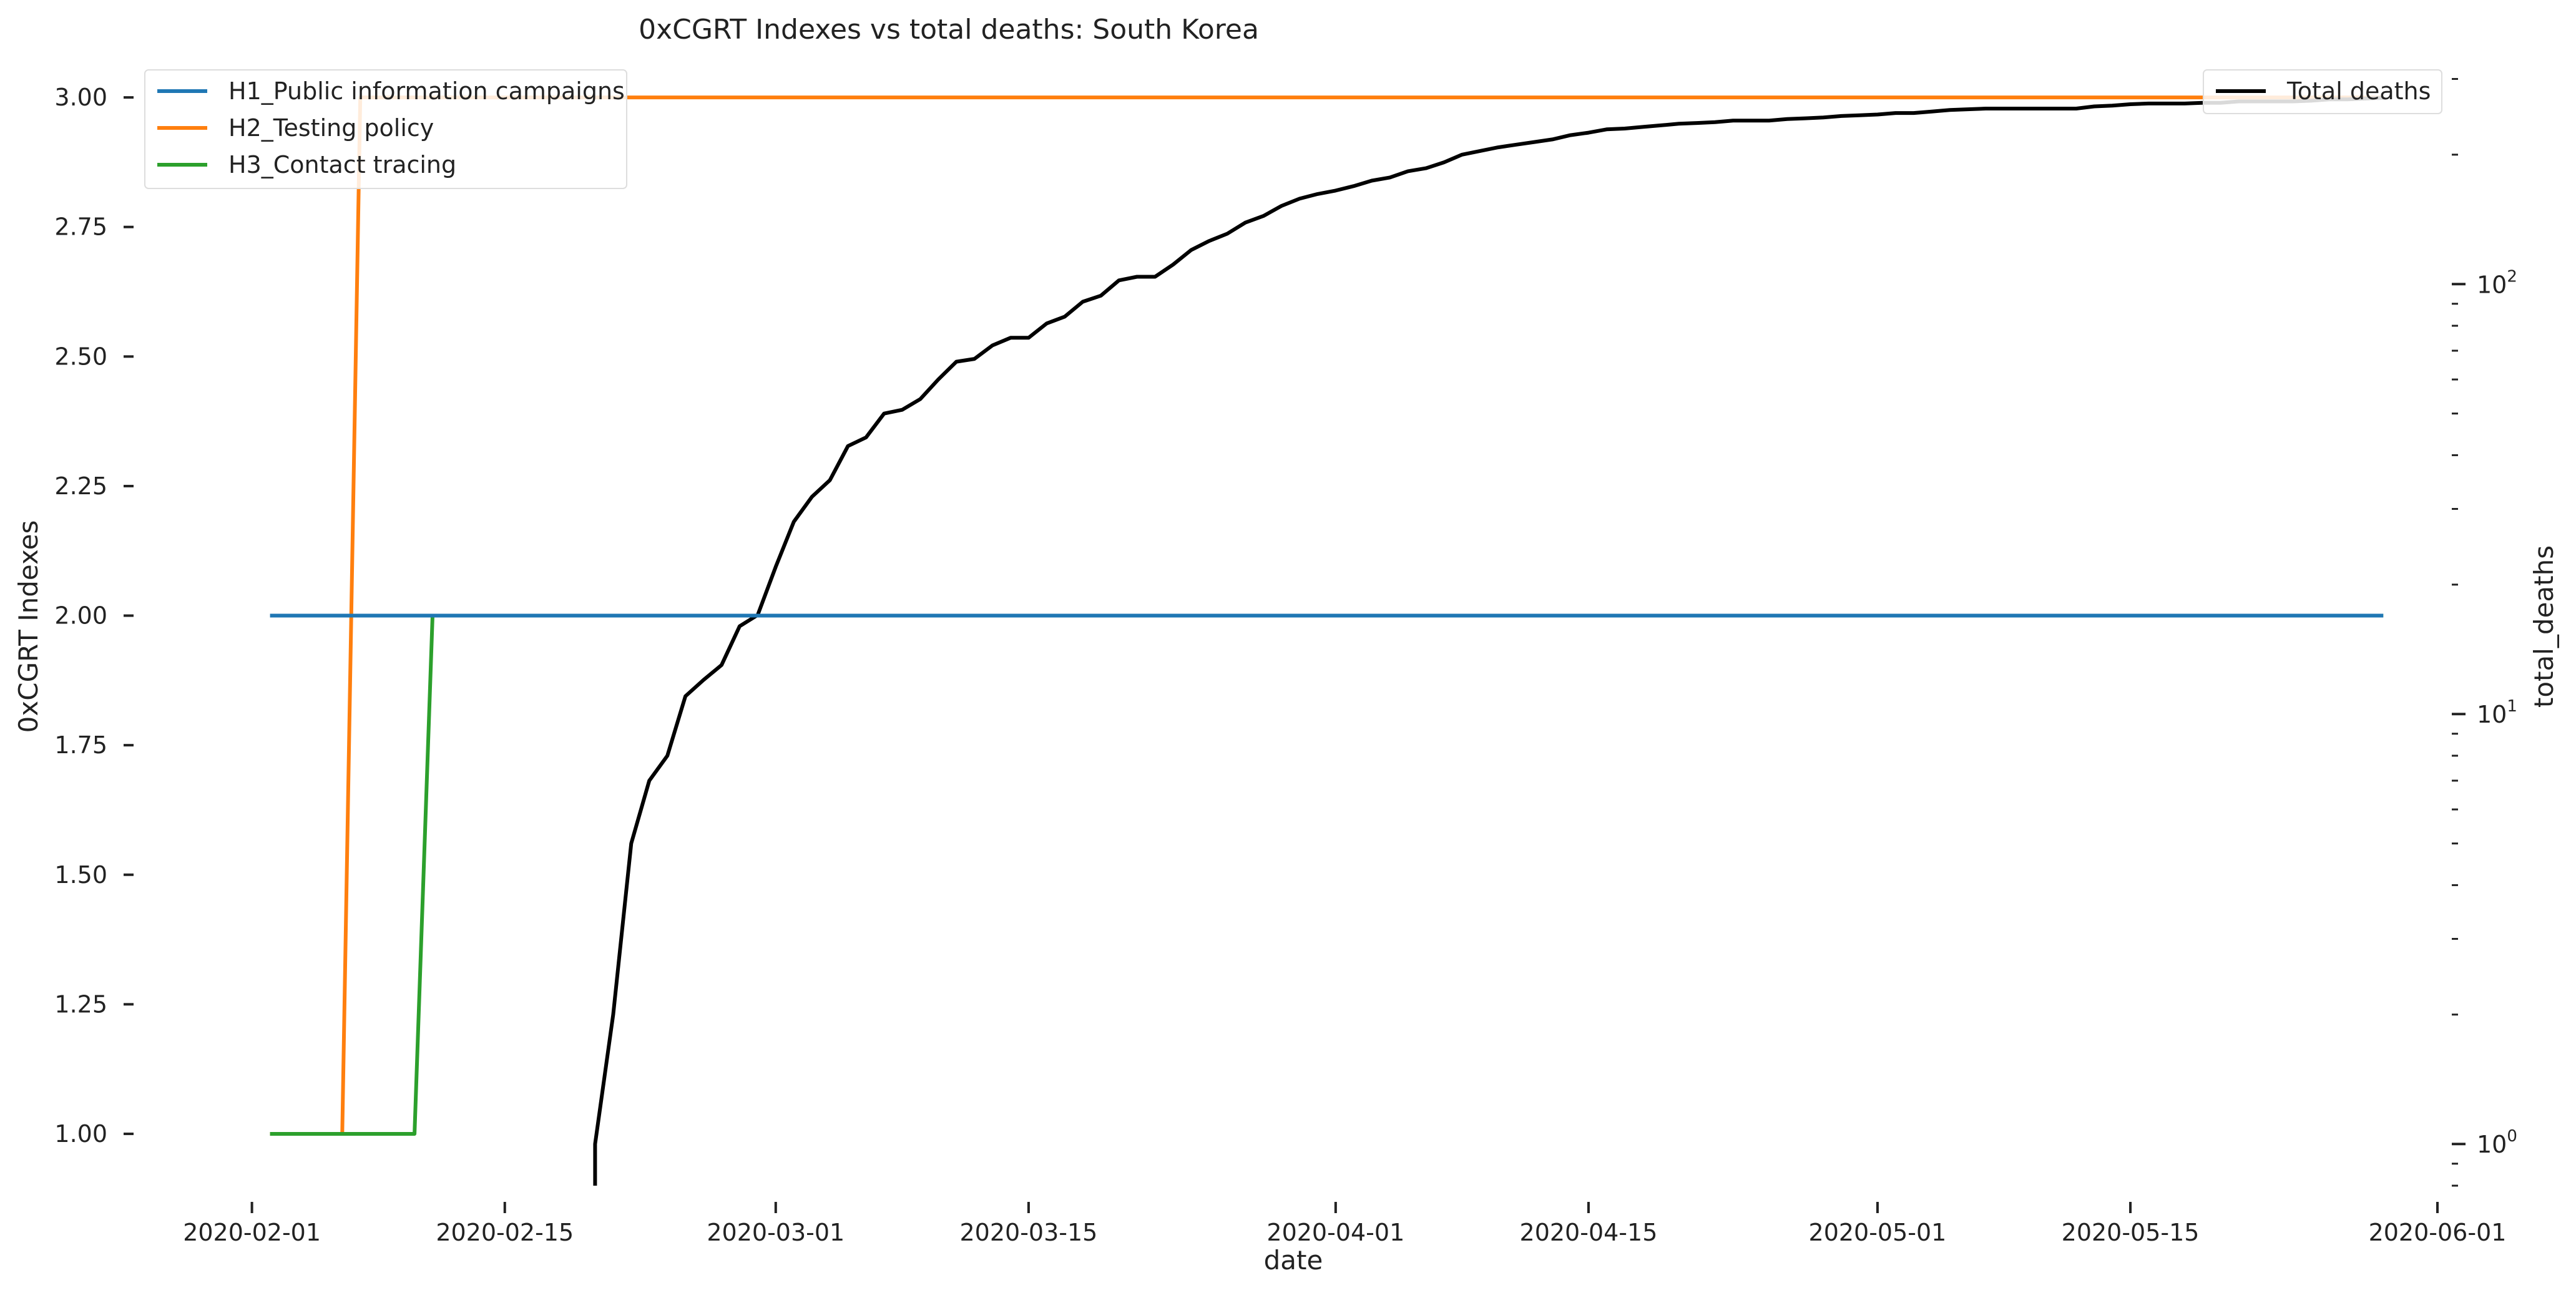 The width and height of the screenshot is (2576, 1293). Describe the element at coordinates (1878, 1232) in the screenshot. I see `x-tick-label: 2020-05-01` at that location.